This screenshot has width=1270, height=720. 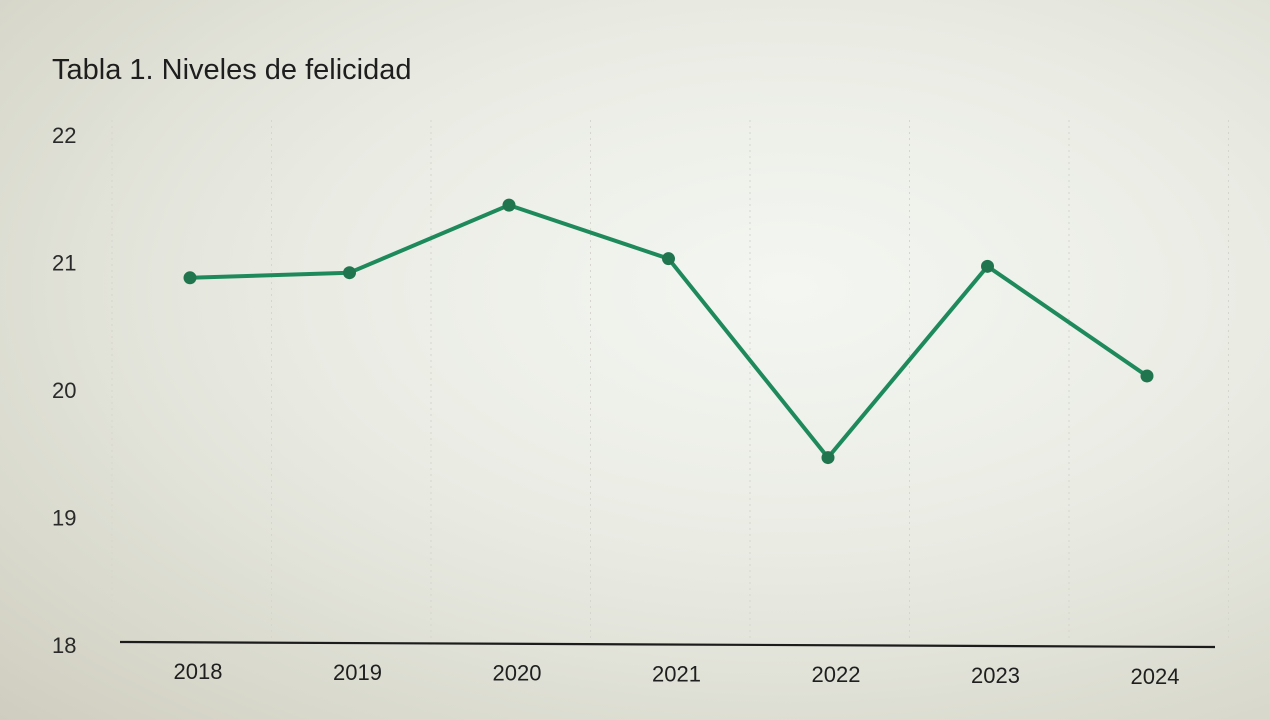 What do you see at coordinates (1147, 376) in the screenshot?
I see `data-point-2024` at bounding box center [1147, 376].